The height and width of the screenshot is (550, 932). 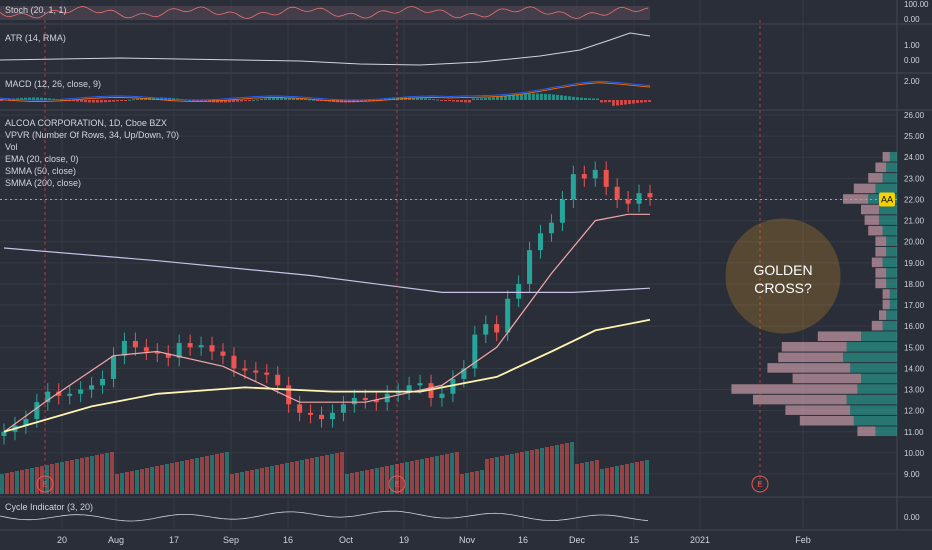 I want to click on overlay-vpvr: VPVR (Number Of Rows, 34, Up/Down, 70), so click(x=92, y=135).